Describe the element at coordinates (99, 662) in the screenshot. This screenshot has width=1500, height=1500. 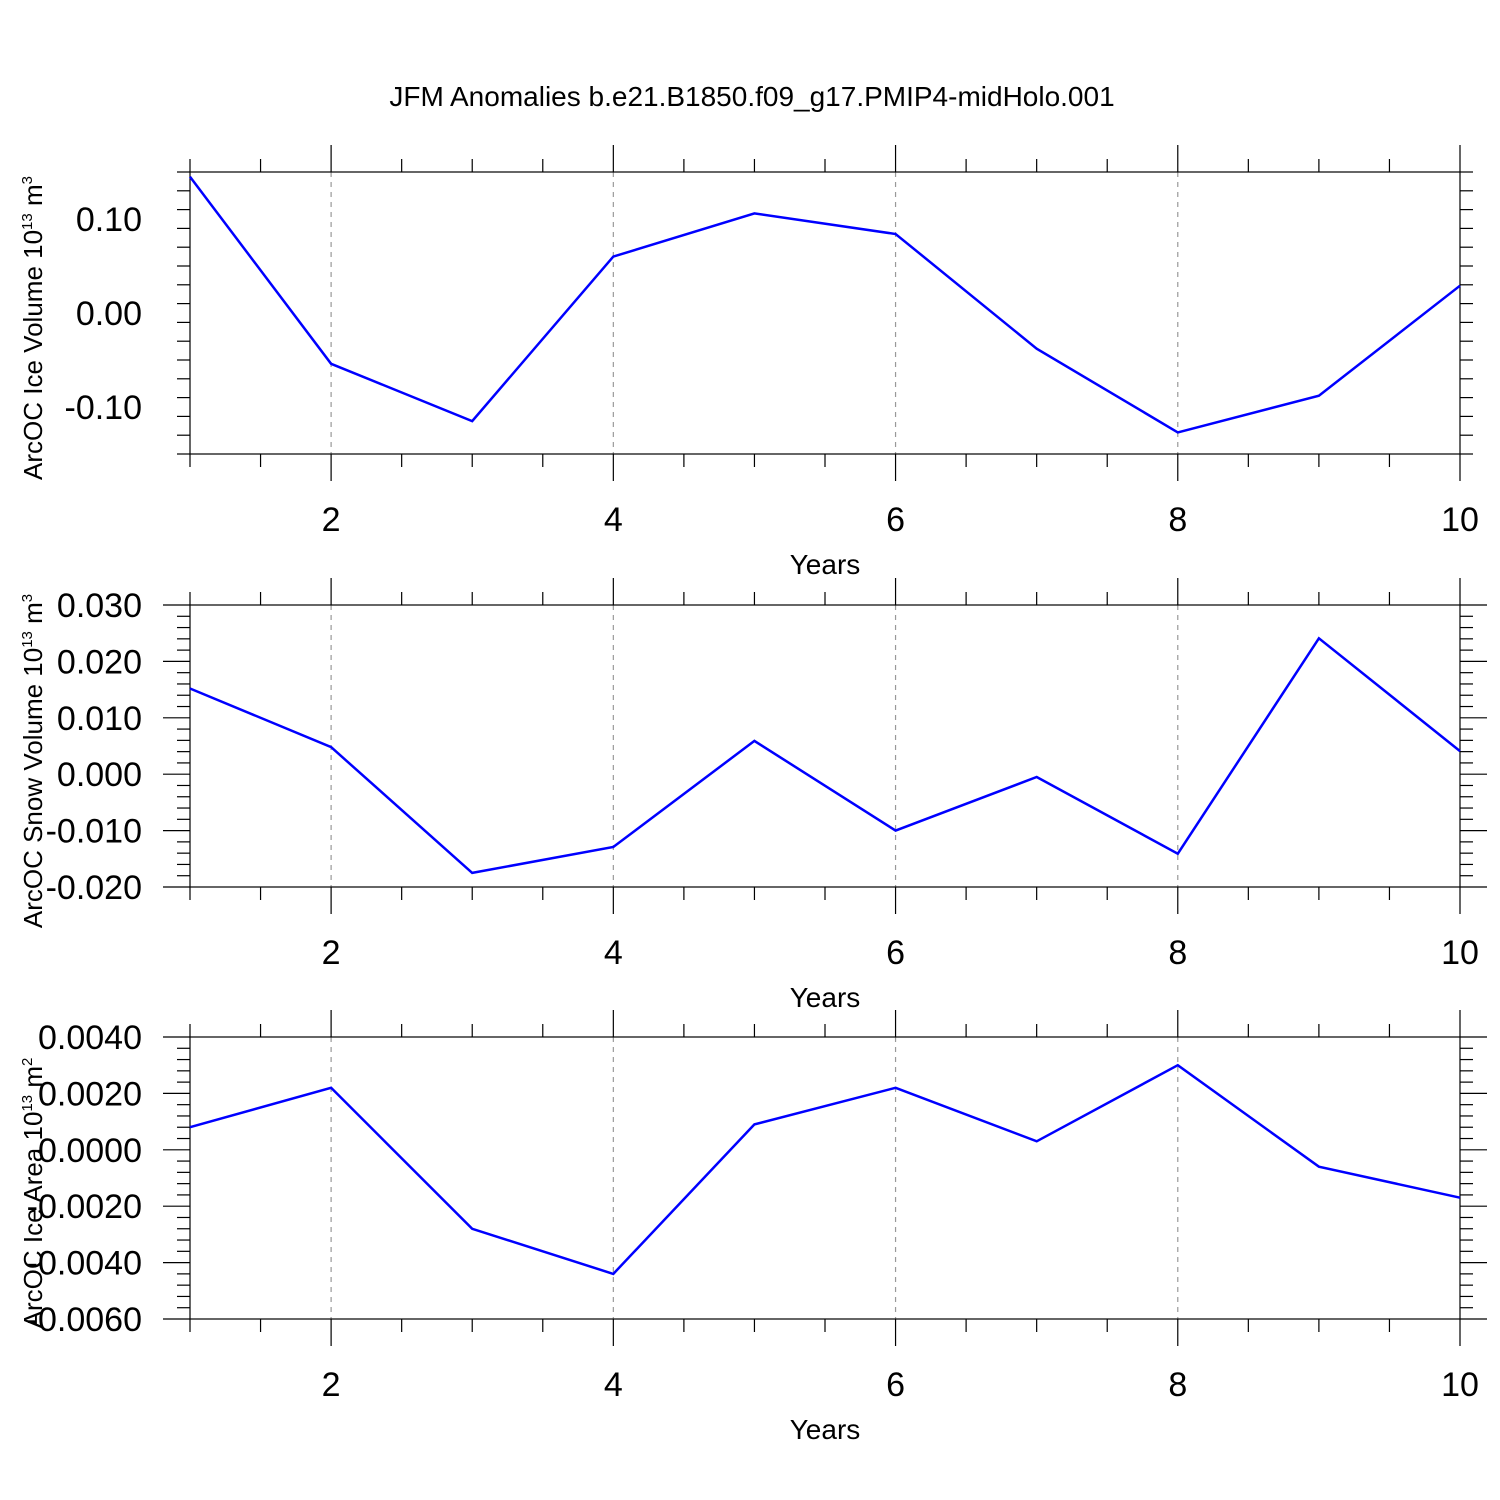
I see `y-tick-label: 0.020` at that location.